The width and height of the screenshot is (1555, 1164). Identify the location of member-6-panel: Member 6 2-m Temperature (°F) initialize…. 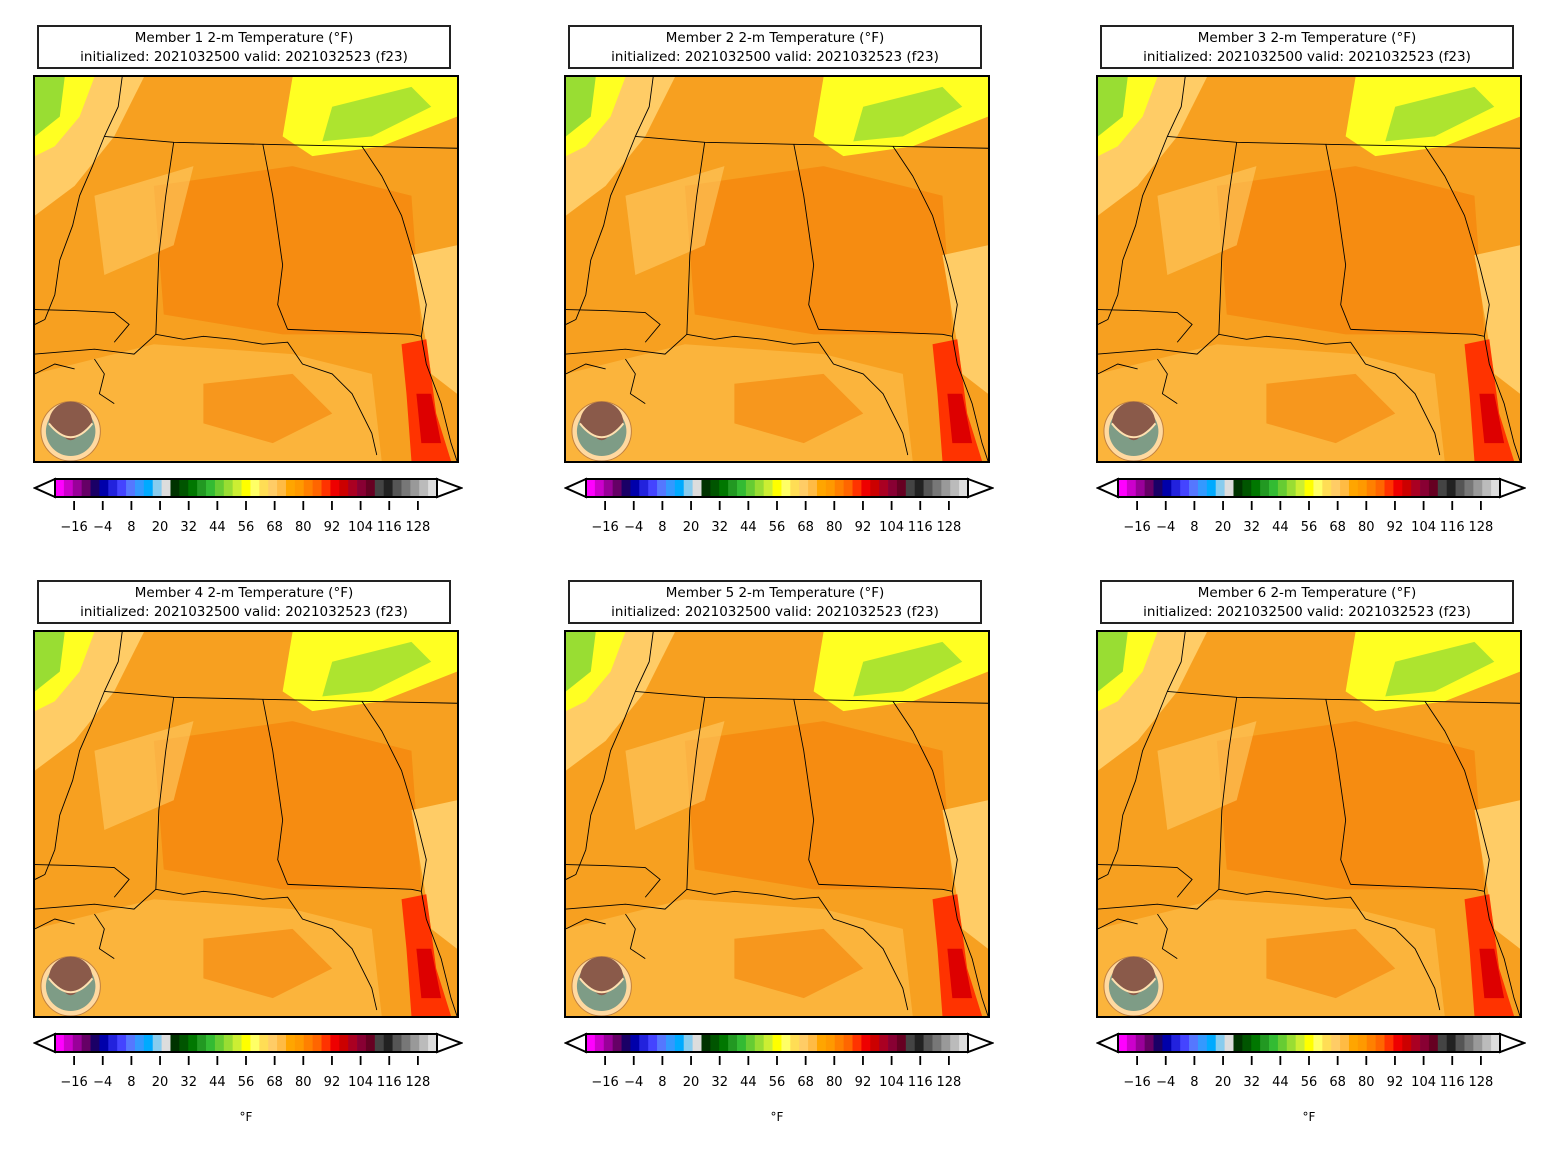
(1311, 860).